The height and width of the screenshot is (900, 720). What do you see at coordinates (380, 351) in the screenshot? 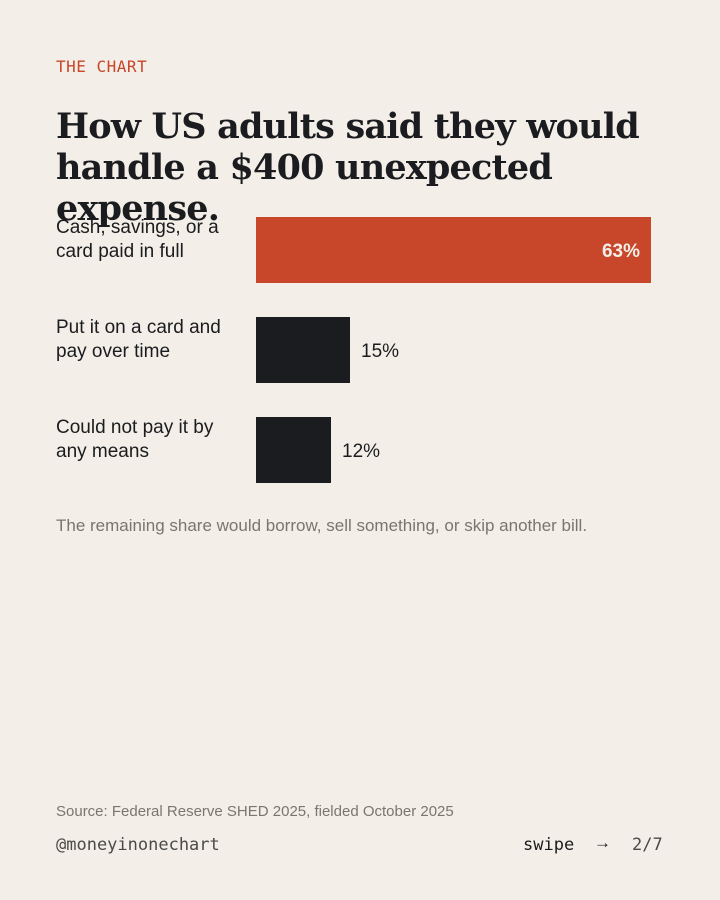
I see `value-label-1: 15%` at bounding box center [380, 351].